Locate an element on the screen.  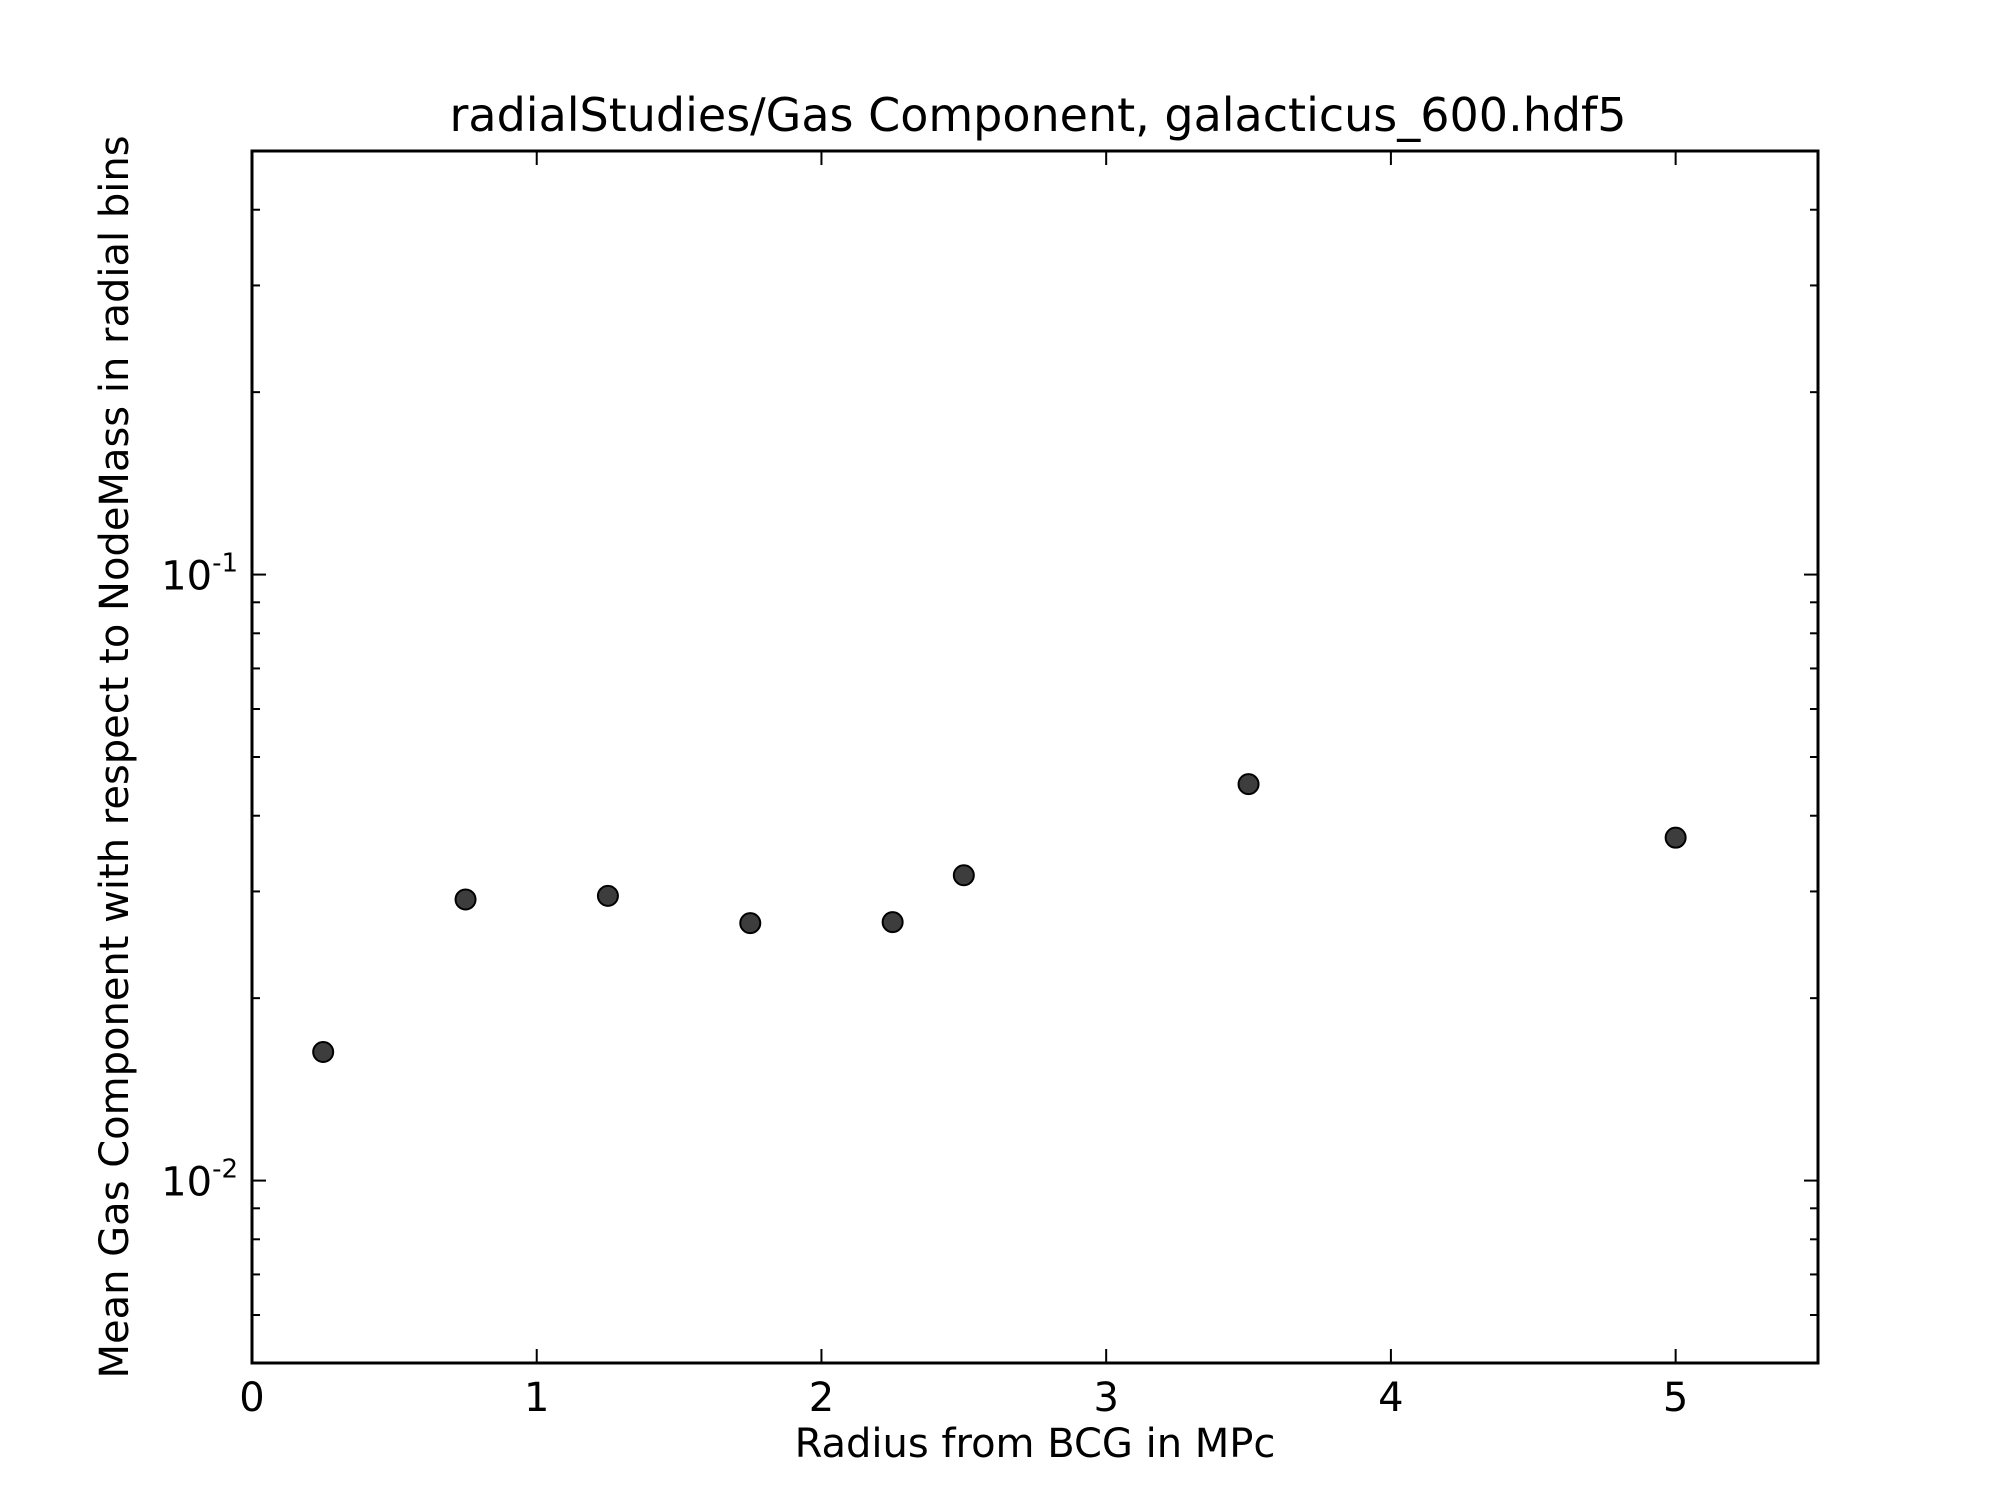
y-tick-label: 10⁻² is located at coordinates (199, 1180).